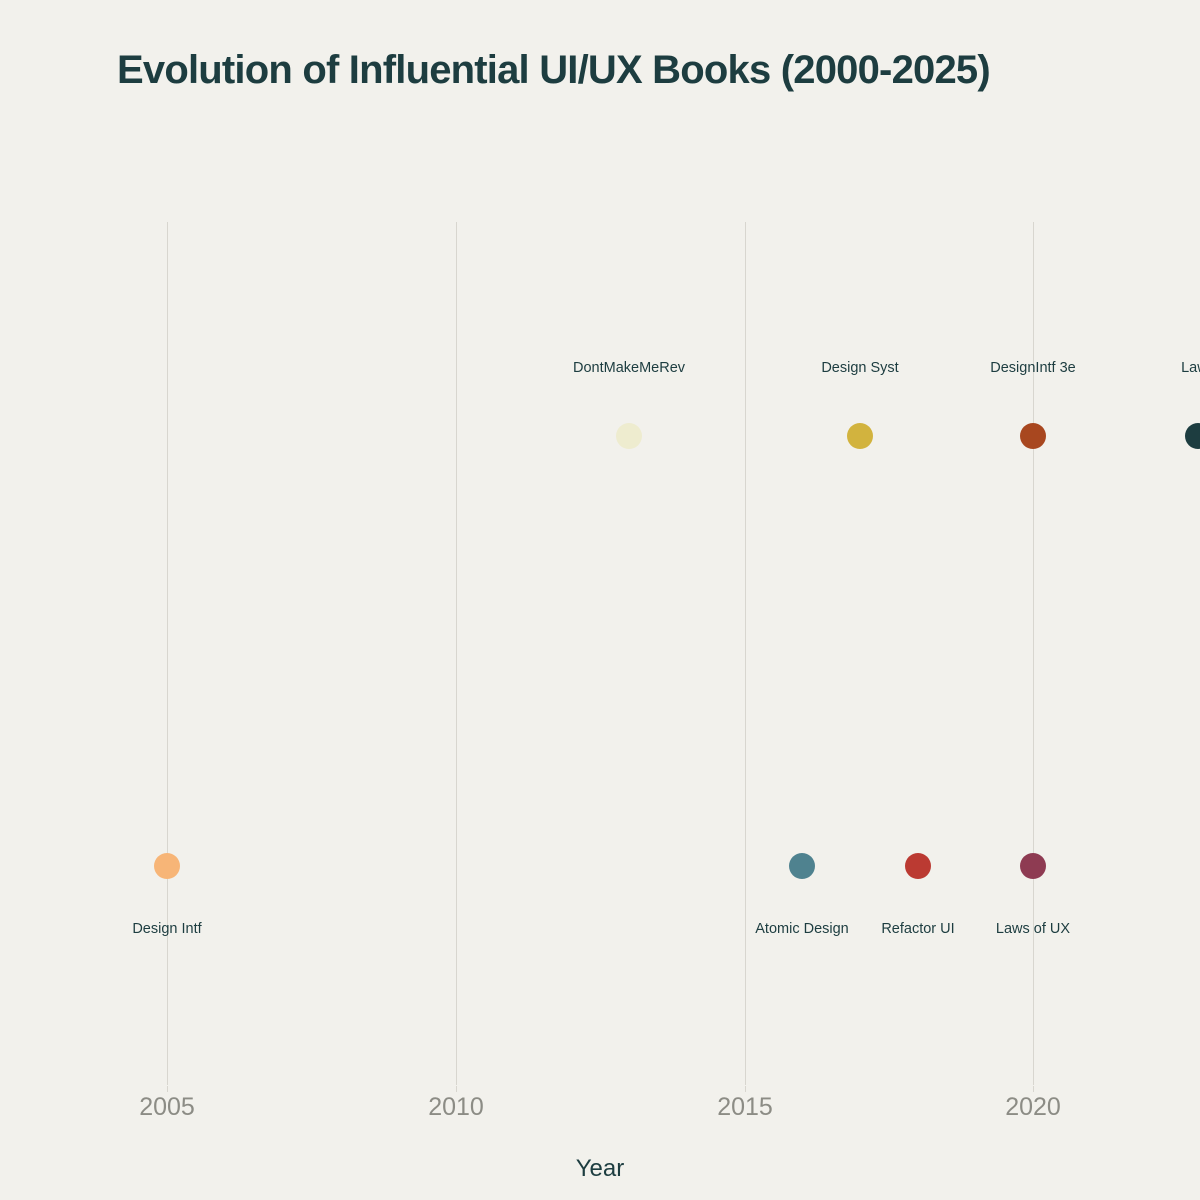  What do you see at coordinates (167, 1089) in the screenshot?
I see `tick-mark-2005` at bounding box center [167, 1089].